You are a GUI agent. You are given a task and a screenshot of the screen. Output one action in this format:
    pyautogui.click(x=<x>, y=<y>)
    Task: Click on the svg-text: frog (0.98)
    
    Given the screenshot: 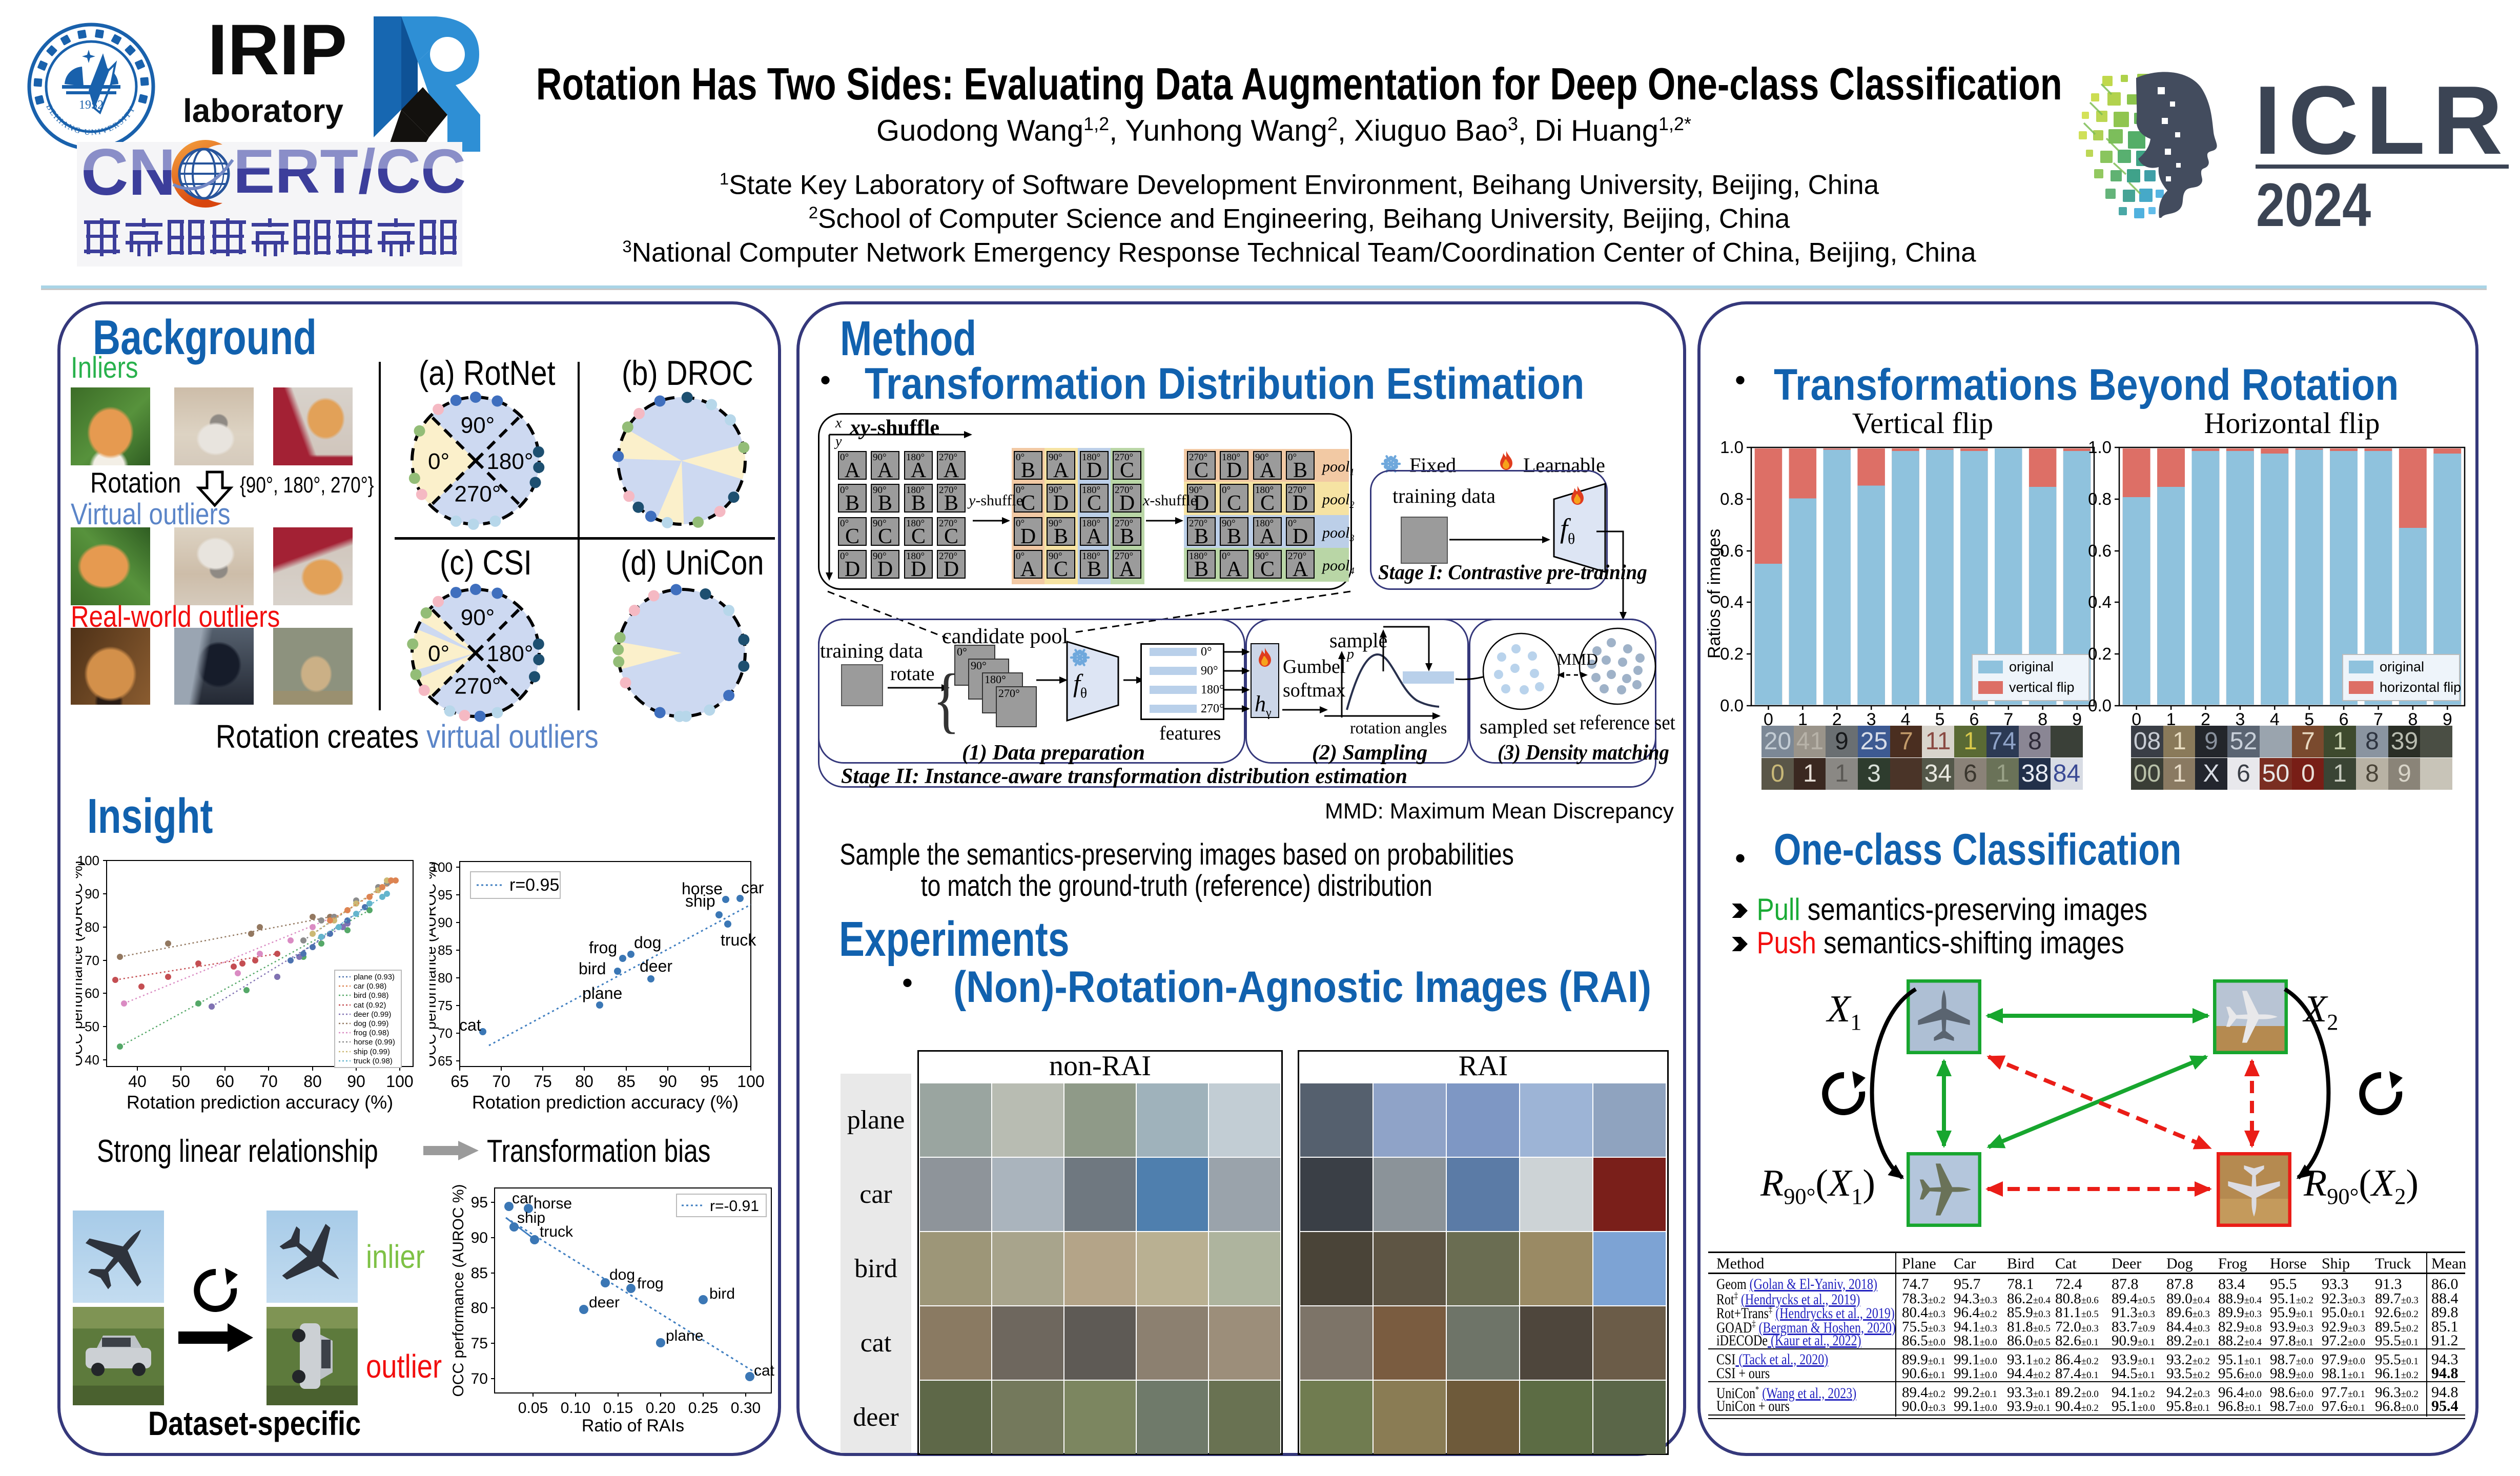 What is the action you would take?
    pyautogui.click(x=371, y=1033)
    